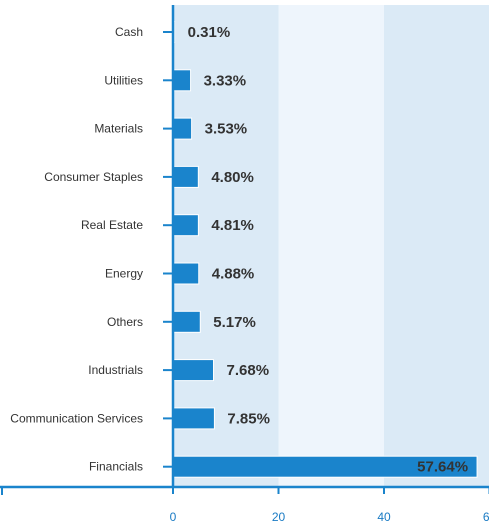 Image resolution: width=489 pixels, height=527 pixels. Describe the element at coordinates (232, 177) in the screenshot. I see `value-label: 4.80%` at that location.